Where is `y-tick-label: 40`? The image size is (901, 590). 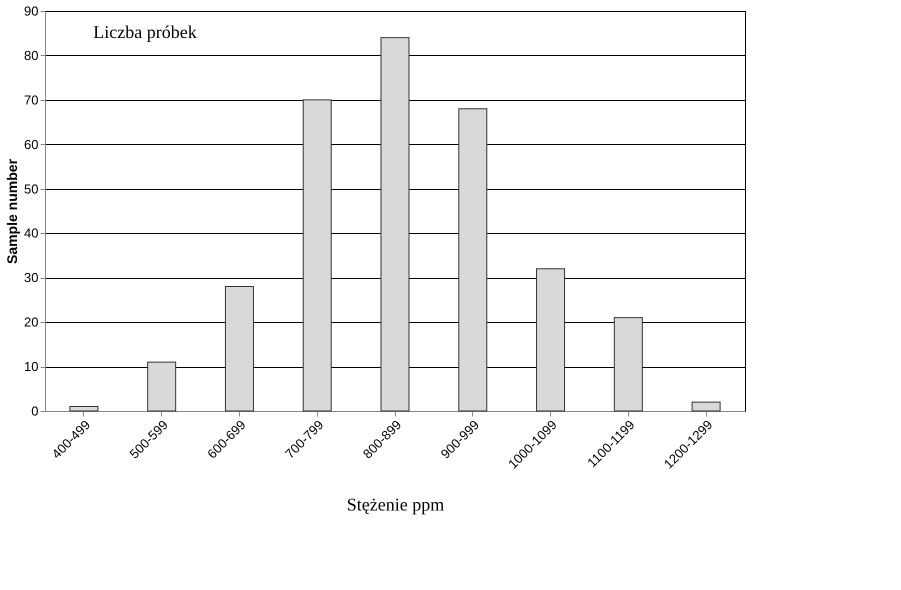
y-tick-label: 40 is located at coordinates (31, 233).